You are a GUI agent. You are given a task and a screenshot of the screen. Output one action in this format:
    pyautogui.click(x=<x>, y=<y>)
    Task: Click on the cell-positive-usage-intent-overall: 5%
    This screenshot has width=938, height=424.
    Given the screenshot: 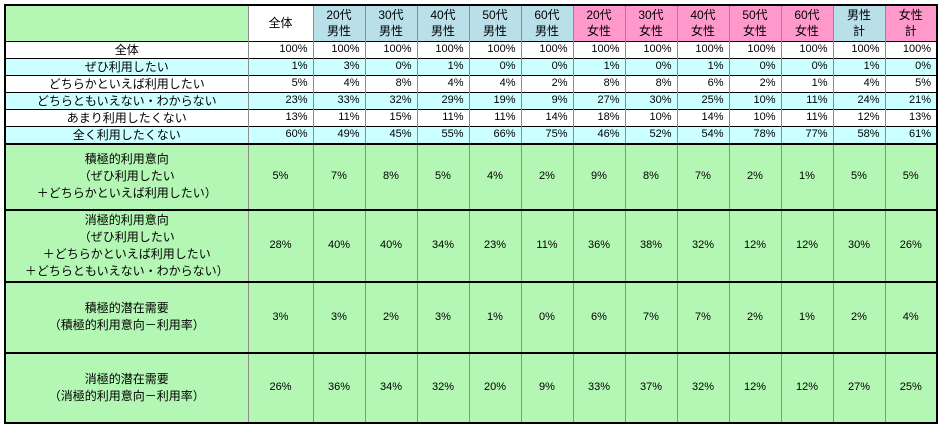 What is the action you would take?
    pyautogui.click(x=280, y=176)
    